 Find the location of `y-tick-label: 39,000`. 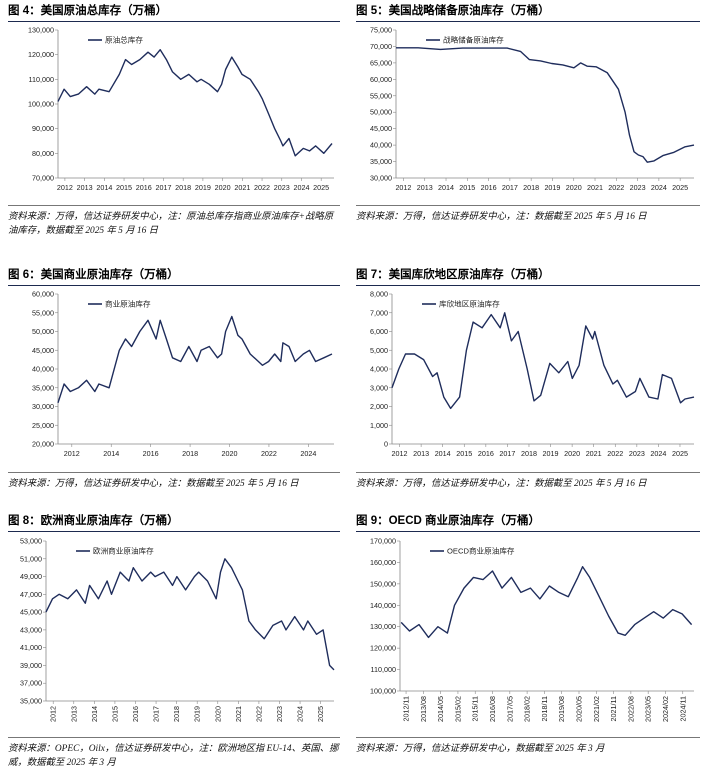

y-tick-label: 39,000 is located at coordinates (31, 665).